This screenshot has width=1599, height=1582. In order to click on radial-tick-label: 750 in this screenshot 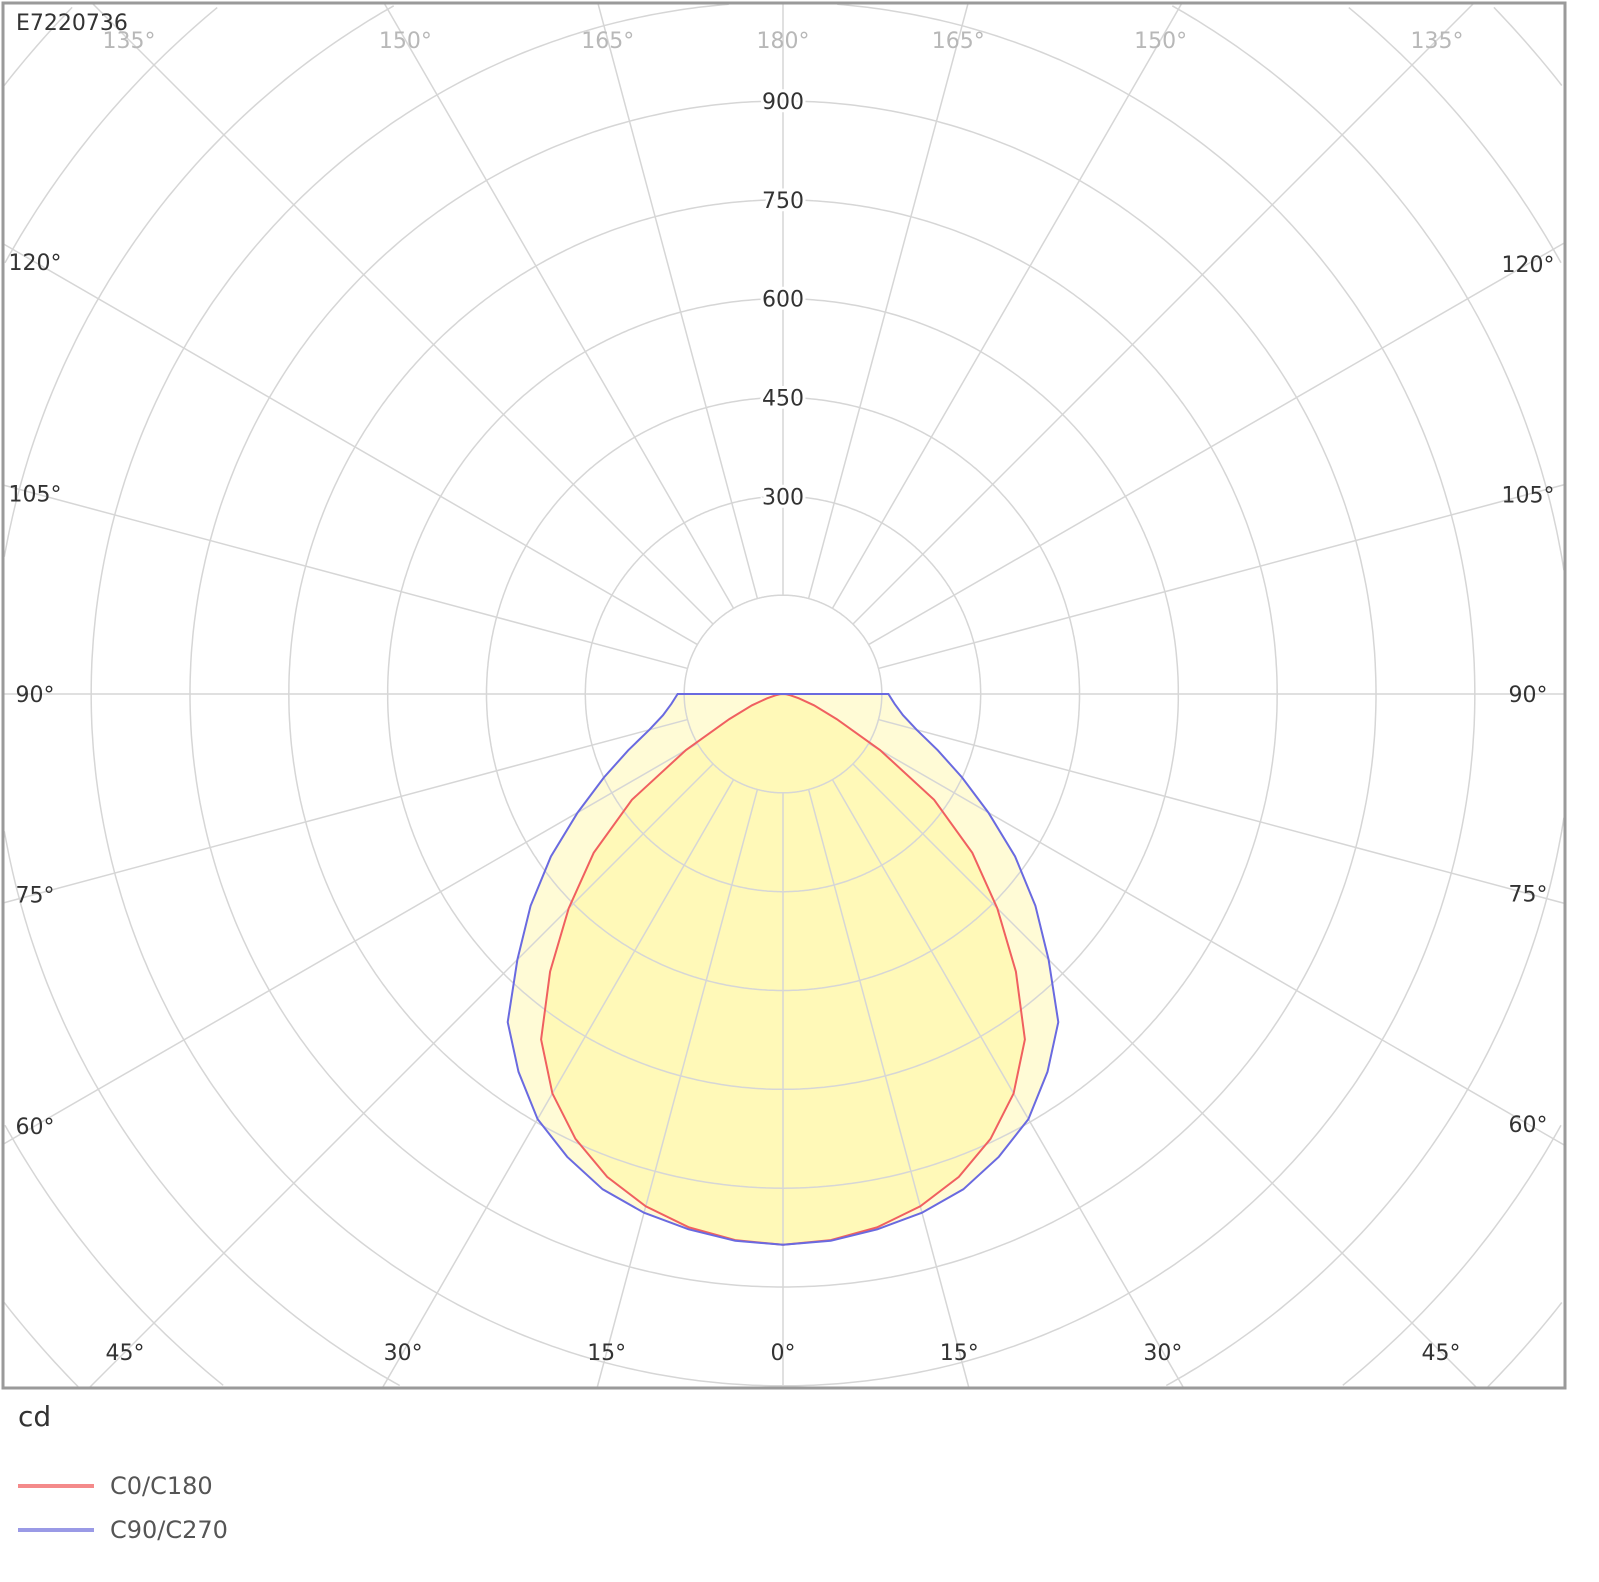, I will do `click(783, 201)`.